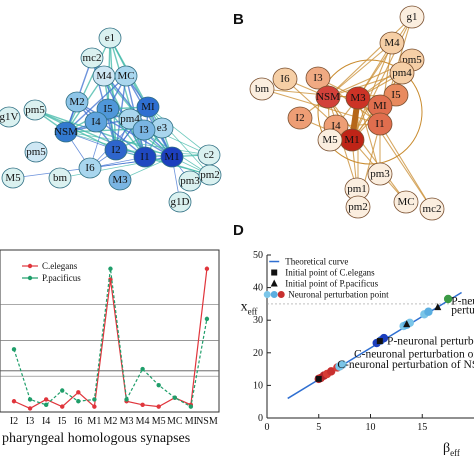 This screenshot has width=474, height=474. Describe the element at coordinates (30, 421) in the screenshot. I see `x-tick-label: I3` at that location.